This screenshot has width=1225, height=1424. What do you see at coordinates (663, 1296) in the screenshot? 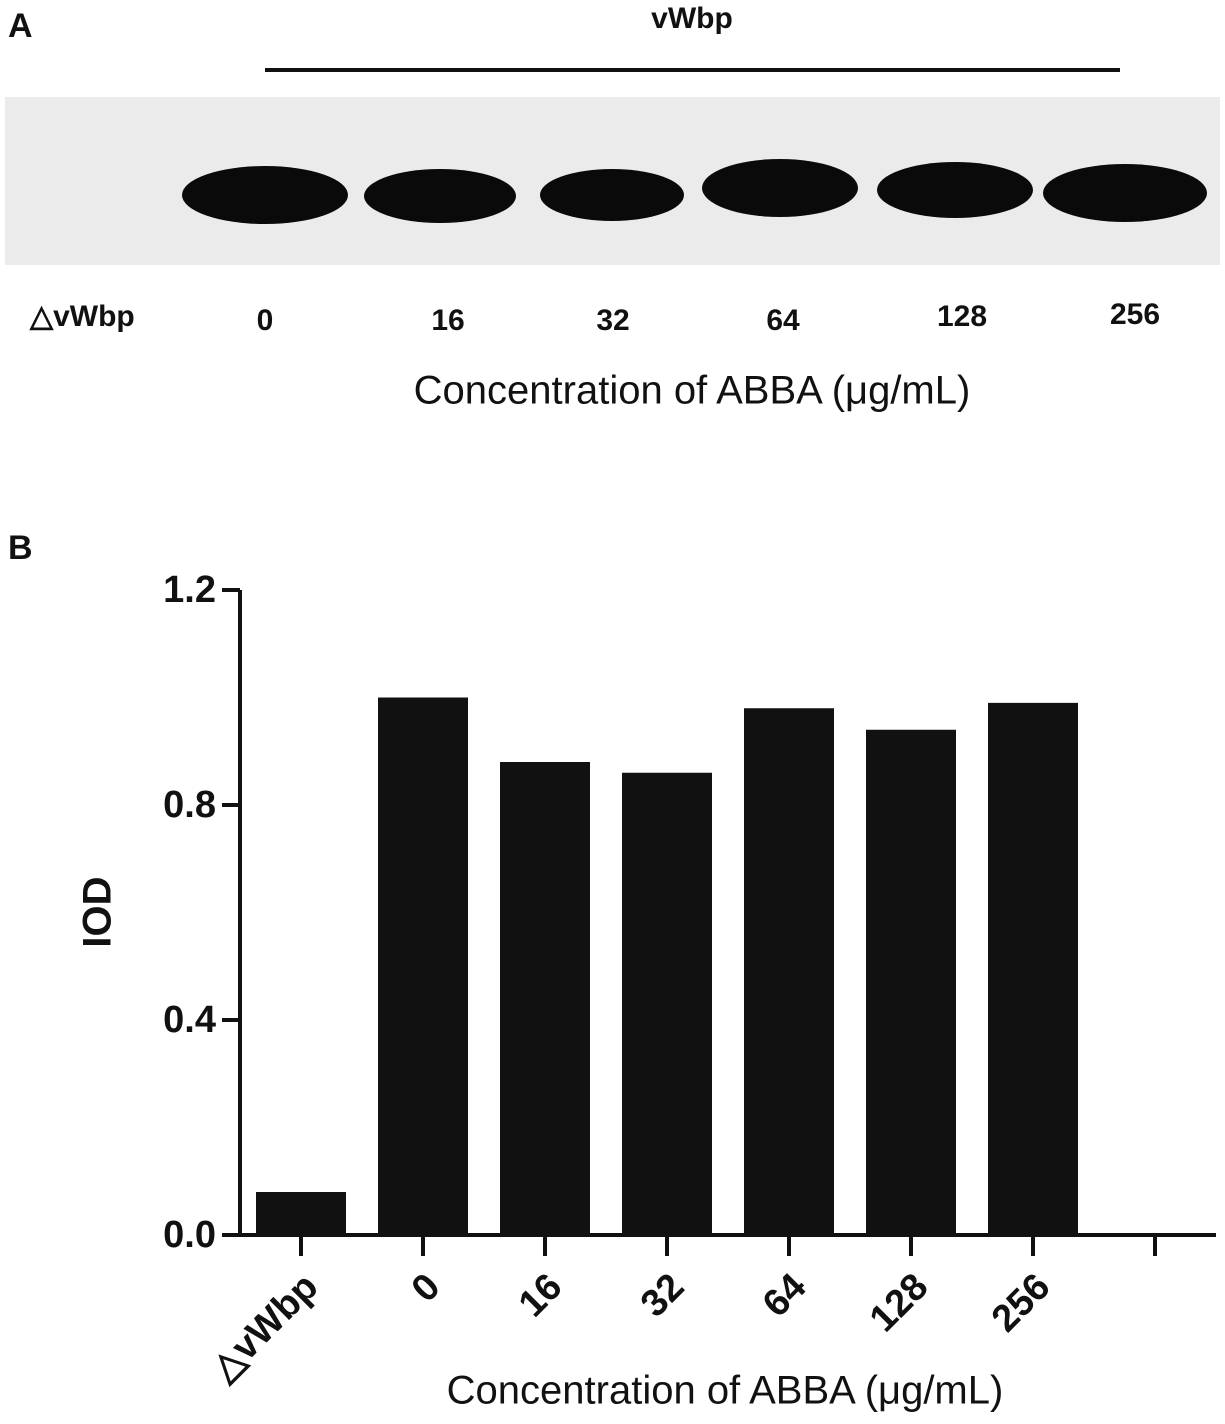
I see `x-tick-label: 32` at bounding box center [663, 1296].